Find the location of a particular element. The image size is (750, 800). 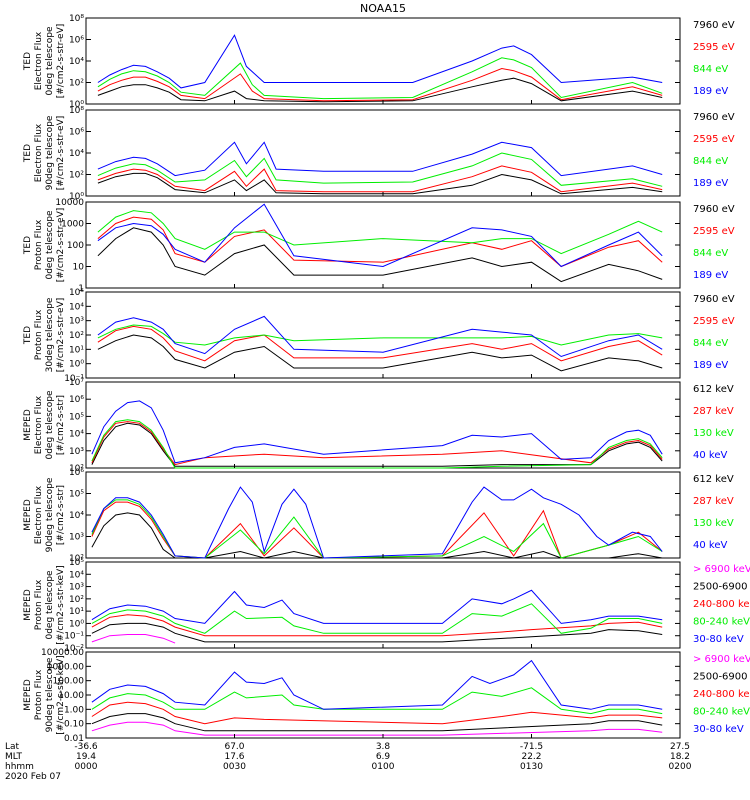

y-tick-label: 10³ is located at coordinates (76, 322).